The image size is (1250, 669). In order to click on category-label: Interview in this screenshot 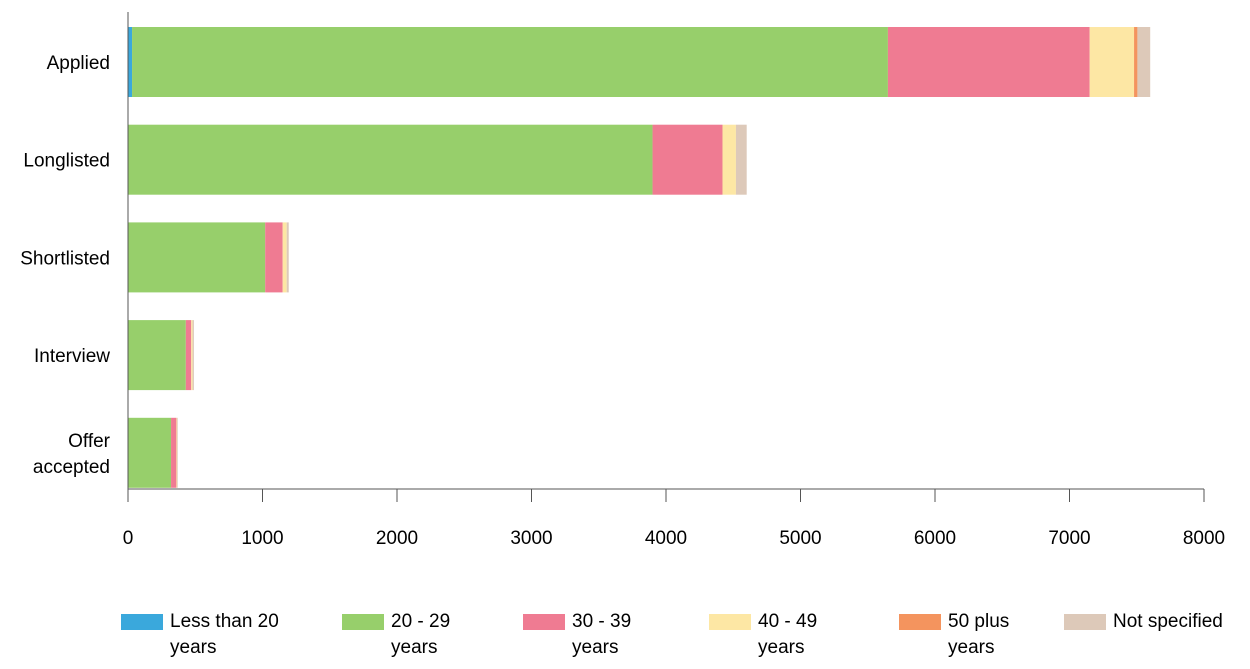, I will do `click(72, 356)`.